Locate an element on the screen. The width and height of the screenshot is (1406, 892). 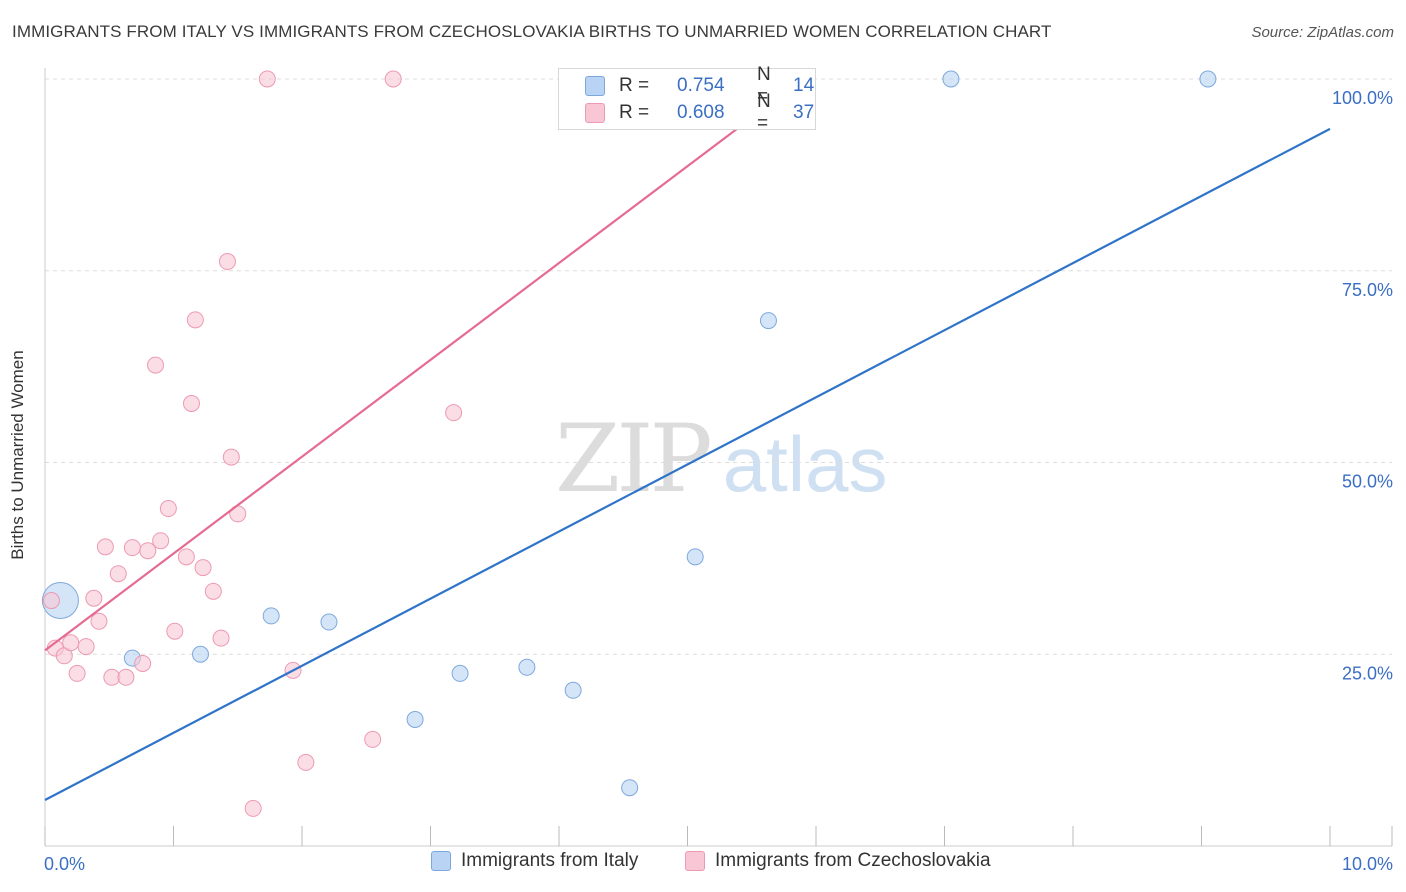
y-tick-label-50: 50.0% is located at coordinates (1367, 482).